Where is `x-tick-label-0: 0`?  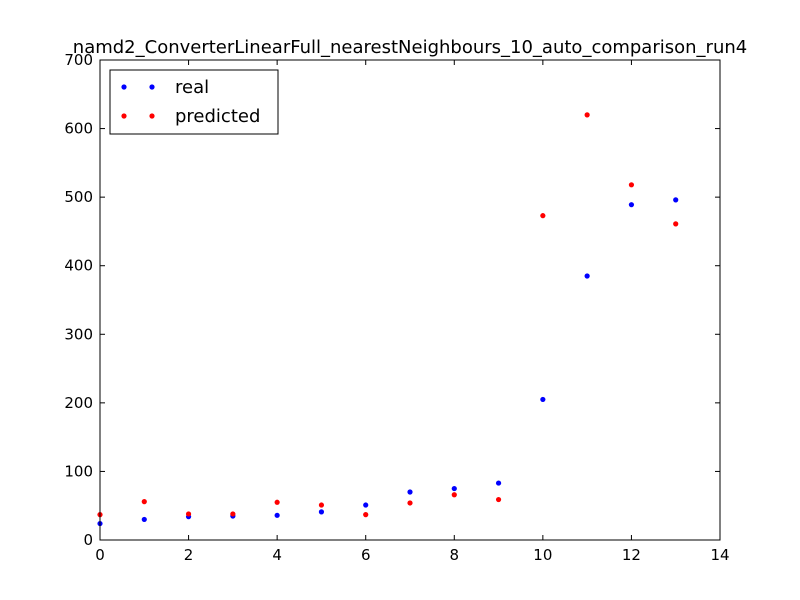 x-tick-label-0: 0 is located at coordinates (100, 555).